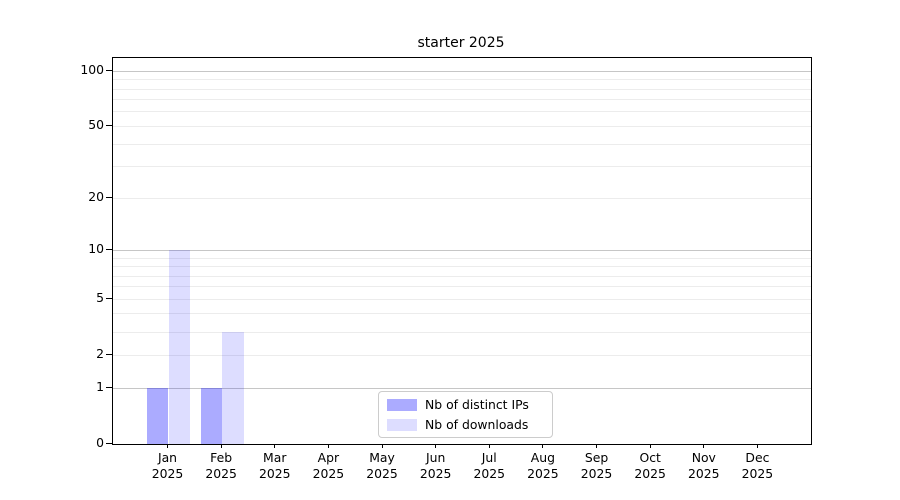 The image size is (900, 500). I want to click on x-tick-label-jun: Jun 2025, so click(436, 465).